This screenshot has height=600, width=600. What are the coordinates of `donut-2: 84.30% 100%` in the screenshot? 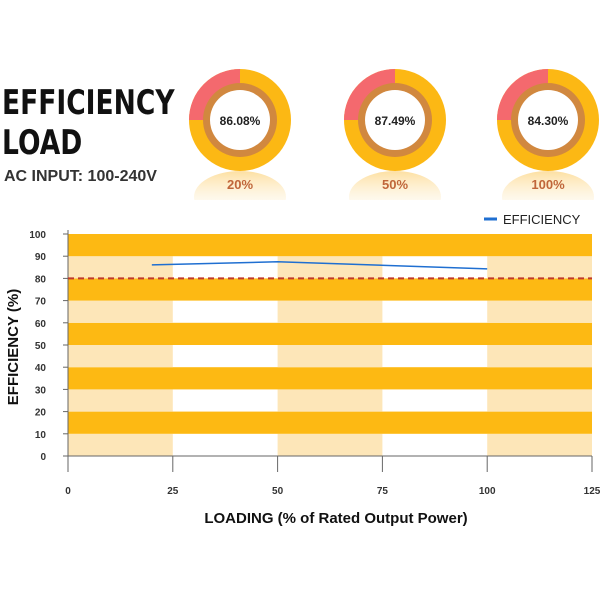 It's located at (548, 134).